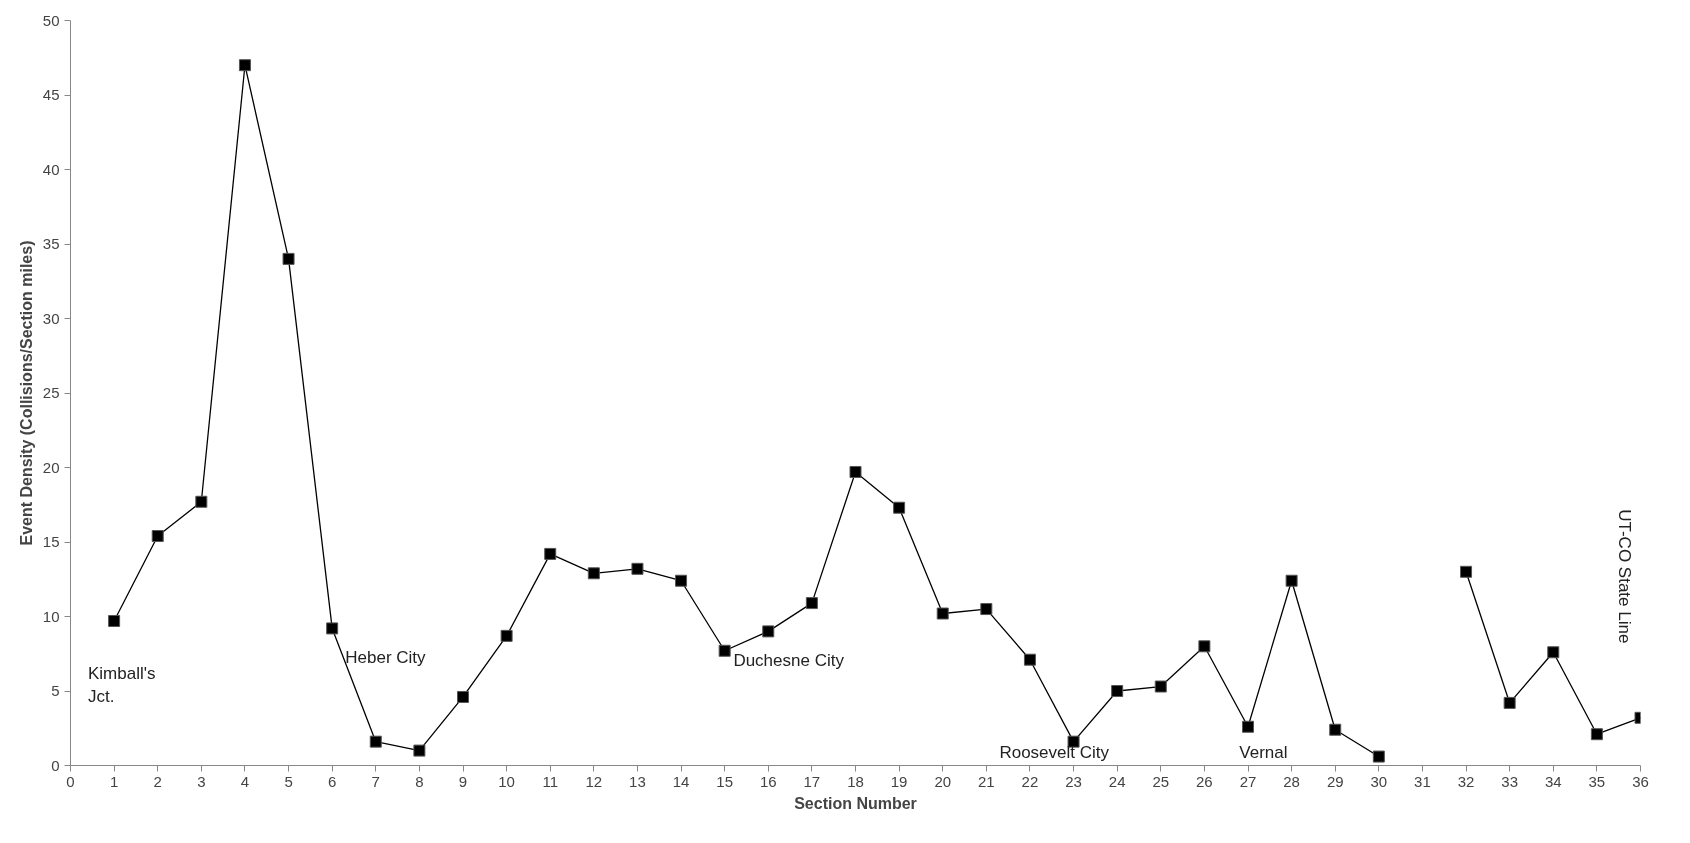 The image size is (1690, 843). Describe the element at coordinates (288, 781) in the screenshot. I see `x-tick-label: 5` at that location.